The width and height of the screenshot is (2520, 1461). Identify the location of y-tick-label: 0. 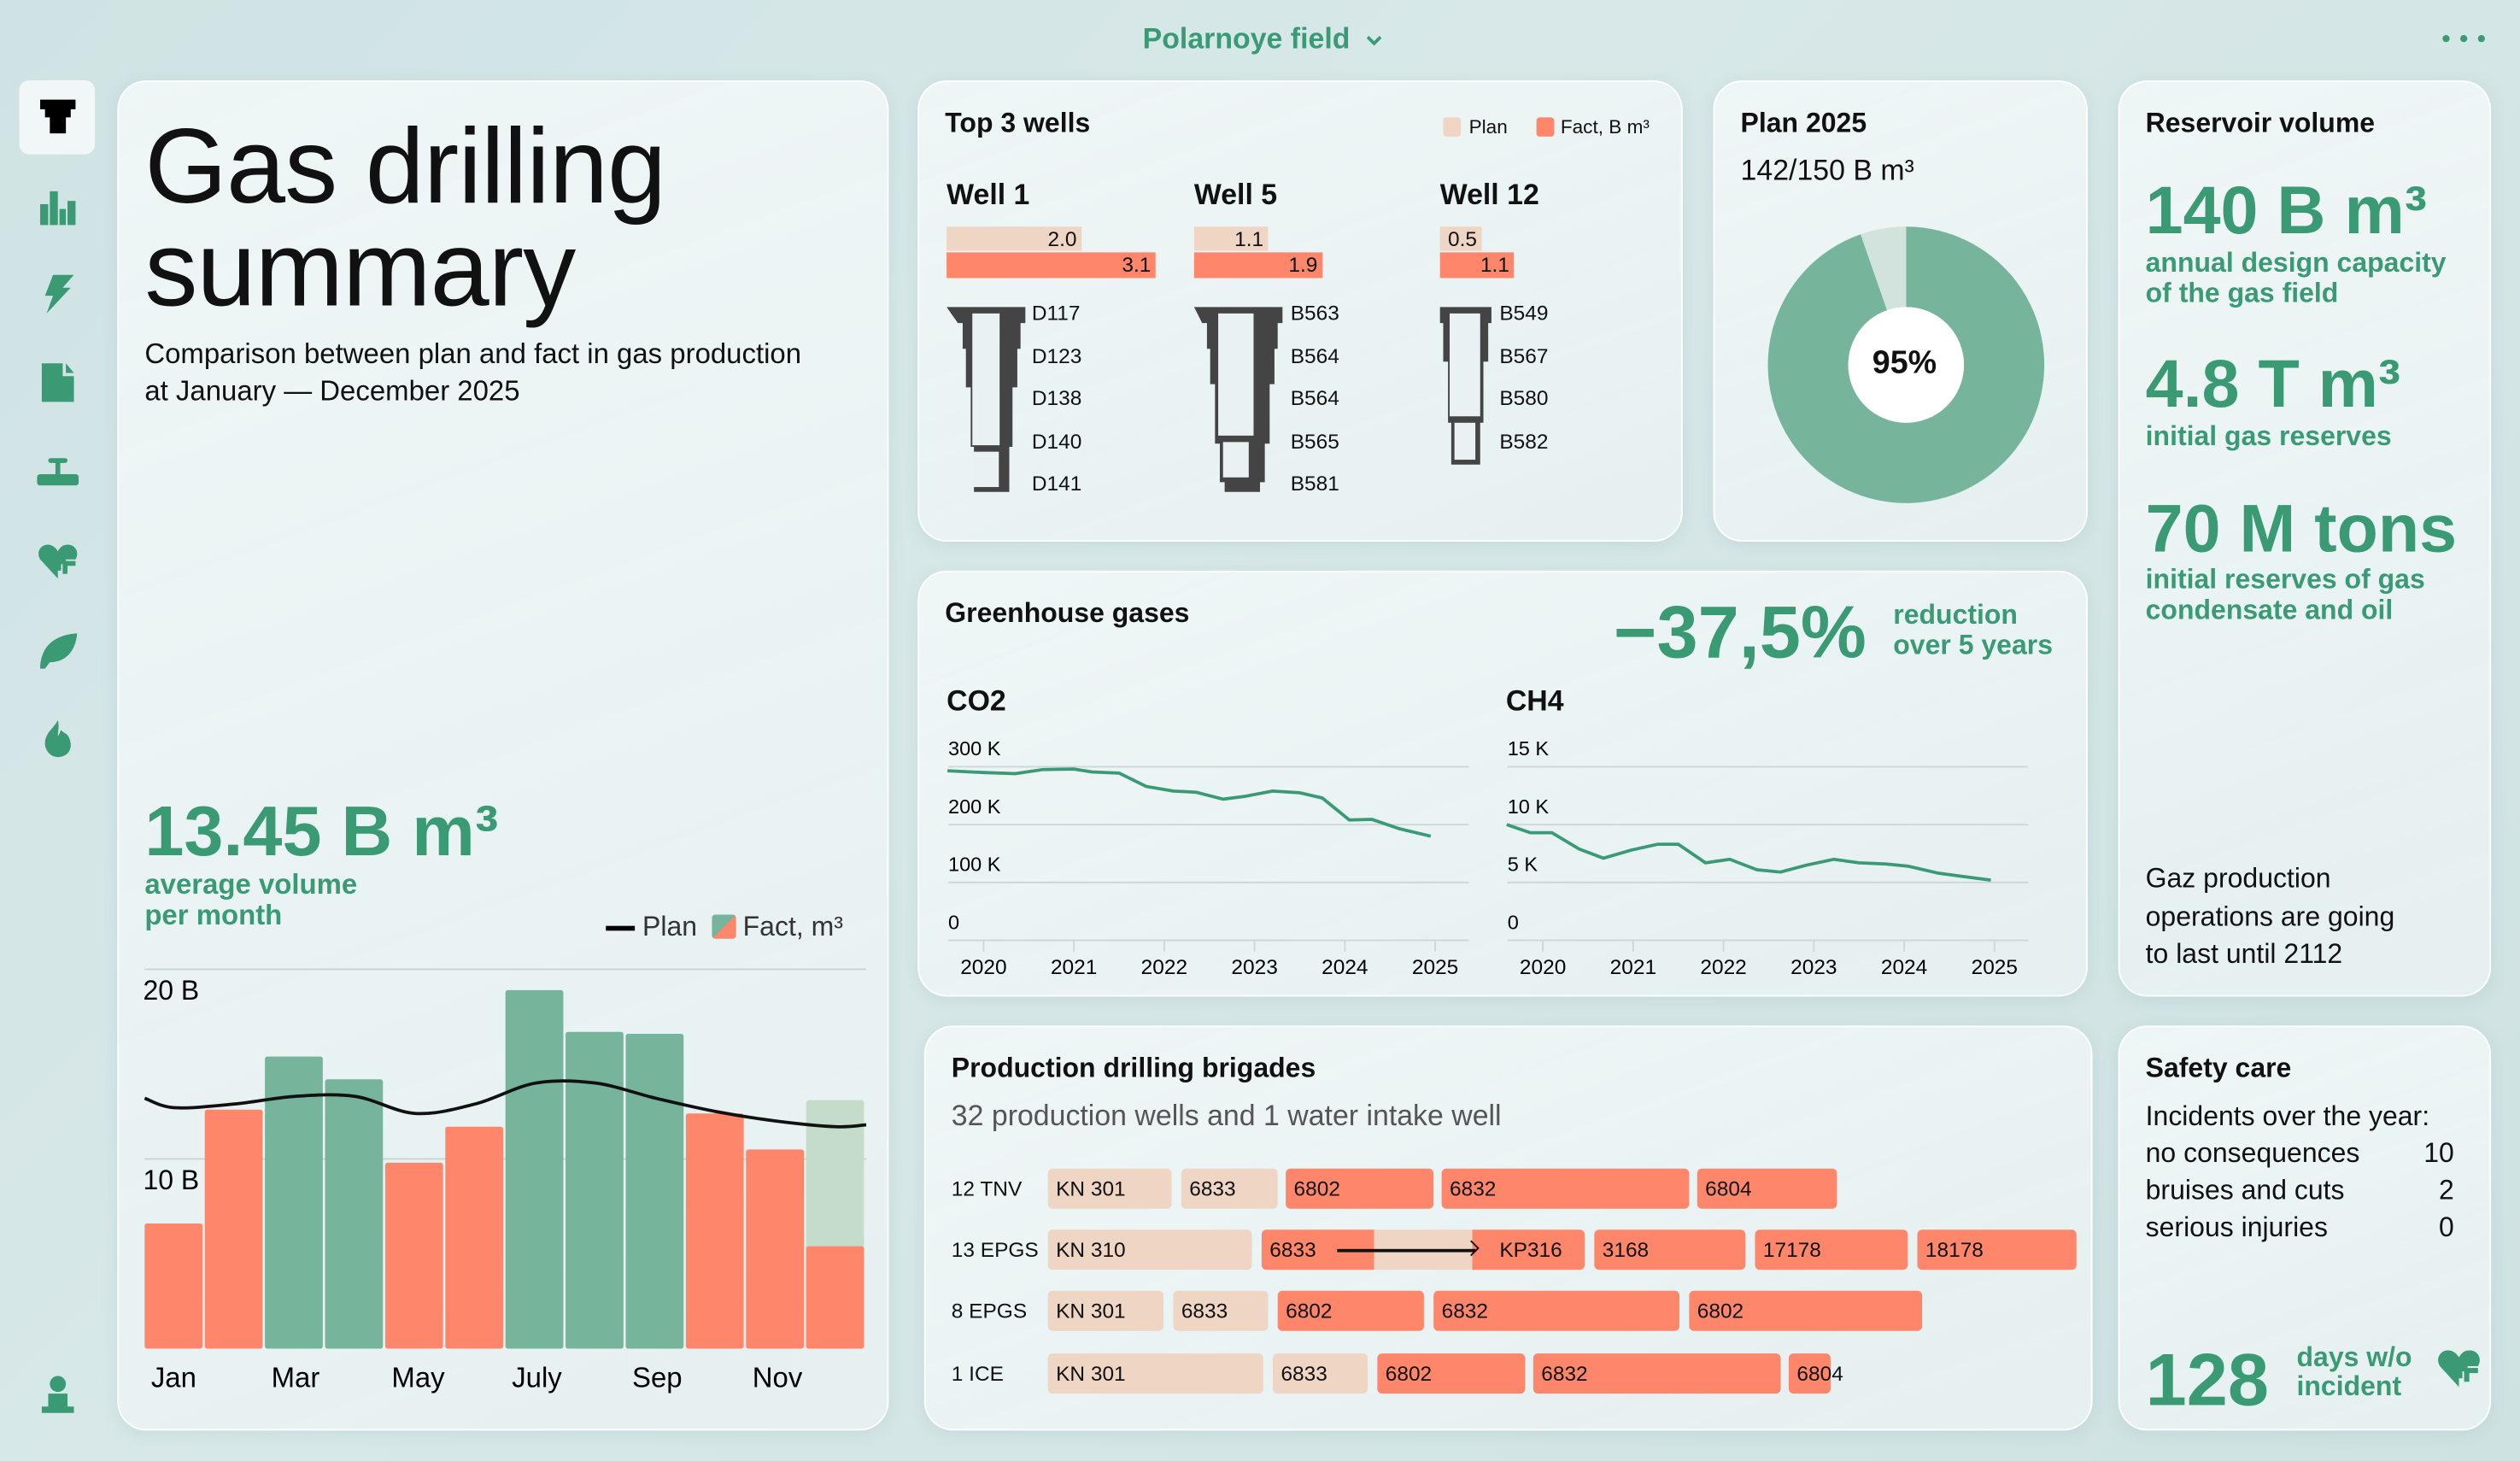
(953, 922).